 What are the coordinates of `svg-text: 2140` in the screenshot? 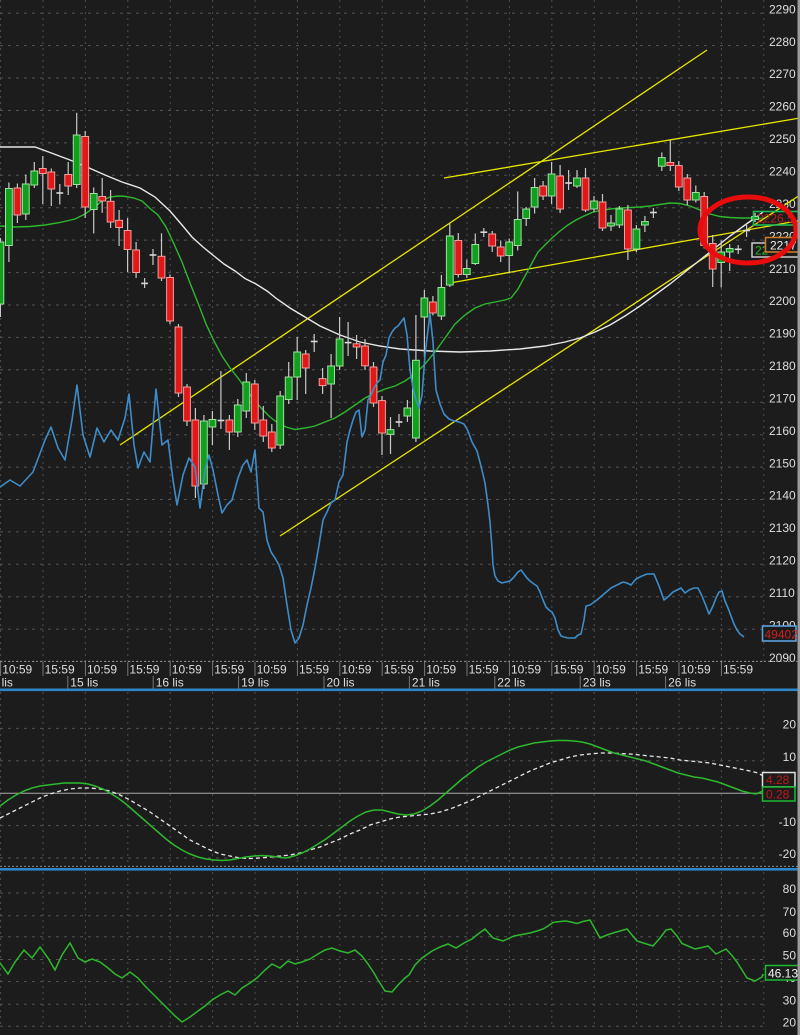 It's located at (782, 496).